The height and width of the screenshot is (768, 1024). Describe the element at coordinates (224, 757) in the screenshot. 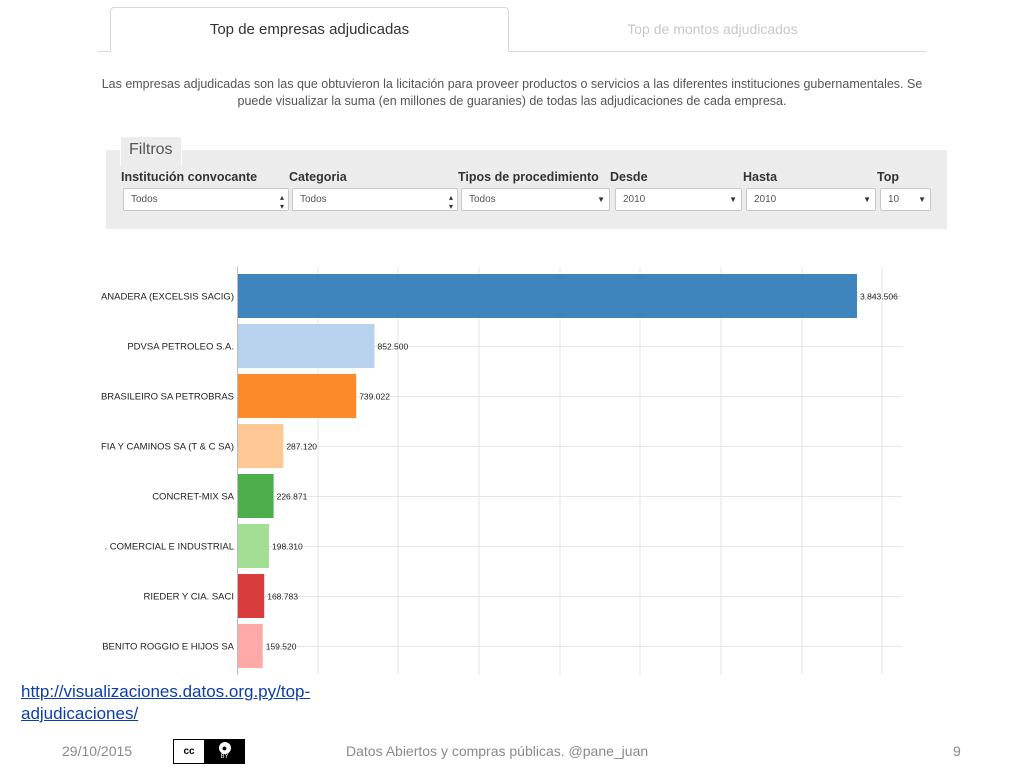

I see `cc-by-label: BY` at that location.